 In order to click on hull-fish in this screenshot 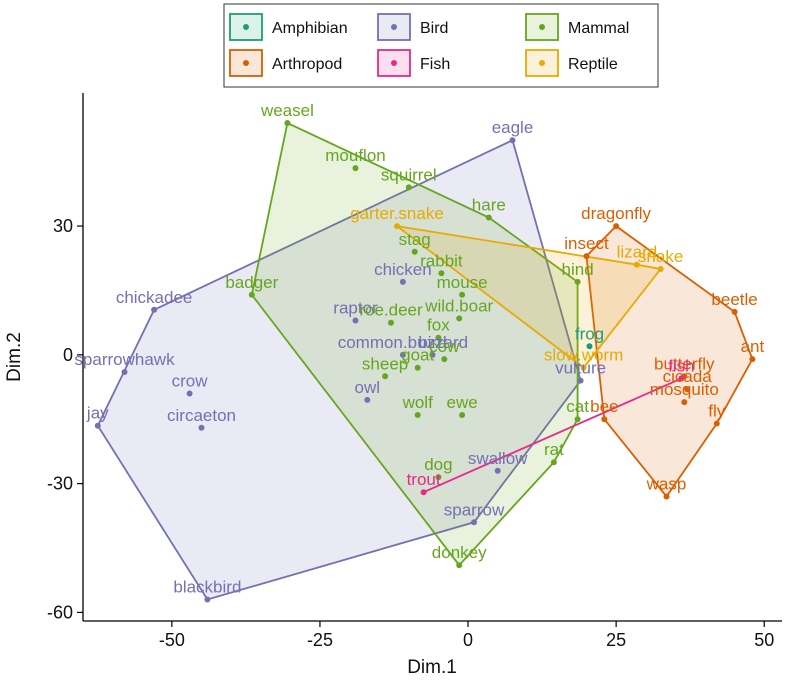, I will do `click(552, 435)`.